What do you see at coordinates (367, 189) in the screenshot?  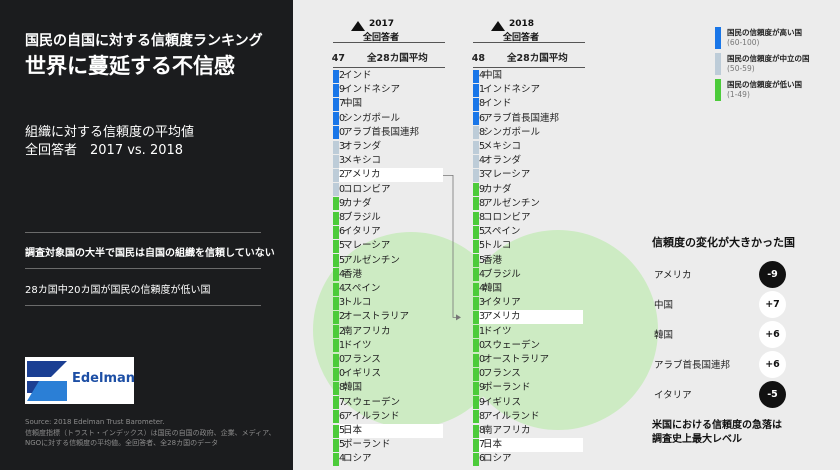 I see `country-name: コロンビア` at bounding box center [367, 189].